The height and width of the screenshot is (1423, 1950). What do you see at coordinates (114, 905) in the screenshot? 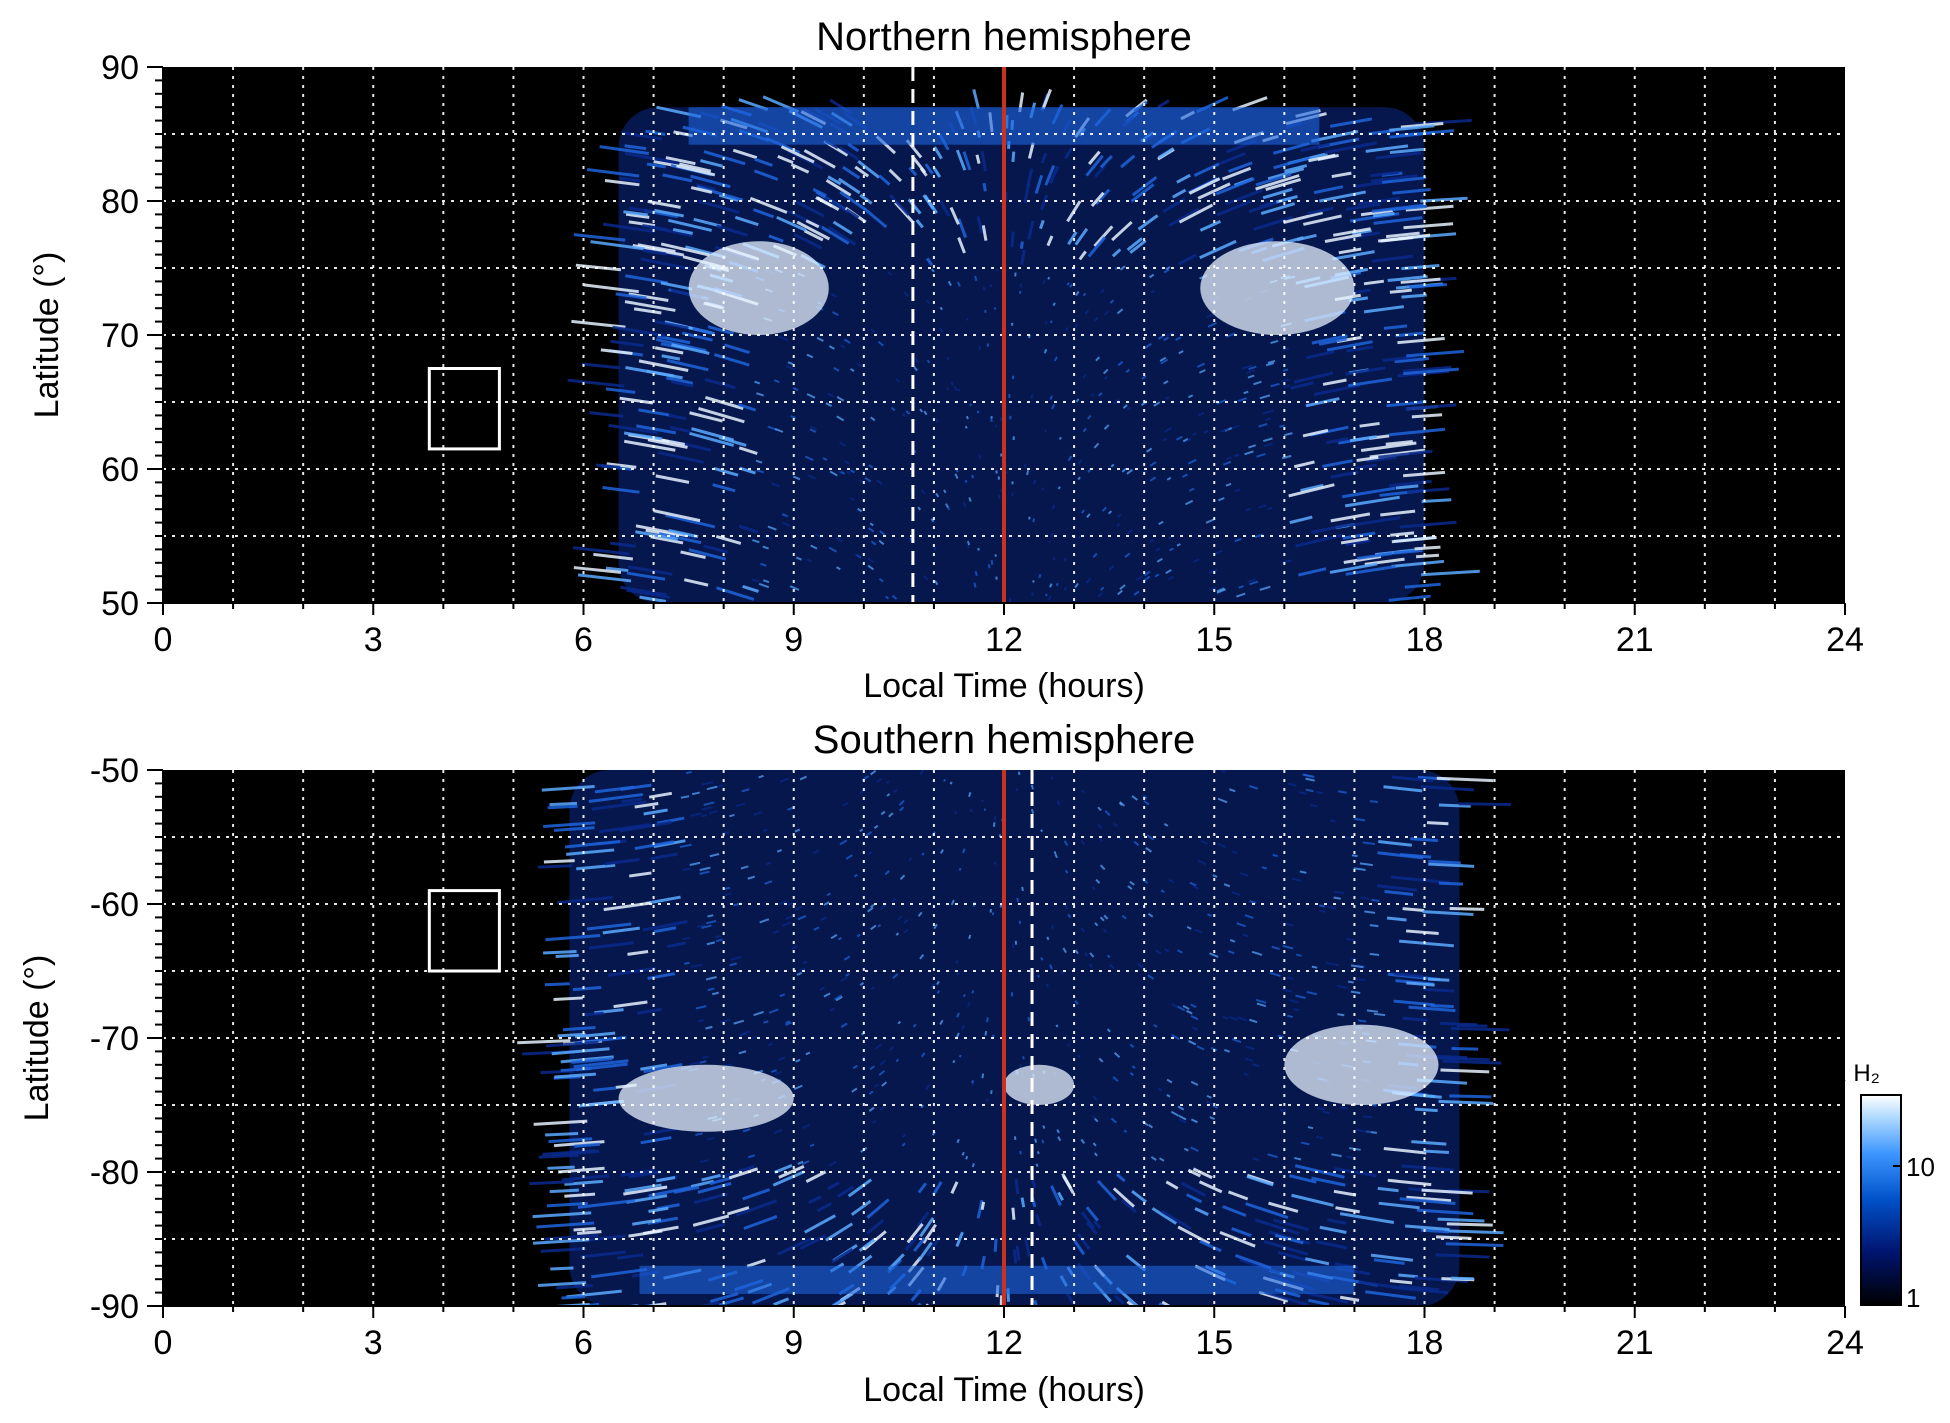
I see `south-y-tick-label: -60` at bounding box center [114, 905].